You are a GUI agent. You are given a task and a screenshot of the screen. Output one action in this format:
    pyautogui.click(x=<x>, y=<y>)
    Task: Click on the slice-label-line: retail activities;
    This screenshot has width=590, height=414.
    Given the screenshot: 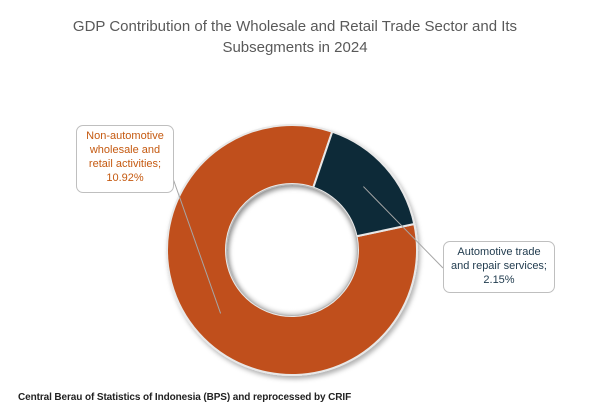 What is the action you would take?
    pyautogui.click(x=125, y=164)
    